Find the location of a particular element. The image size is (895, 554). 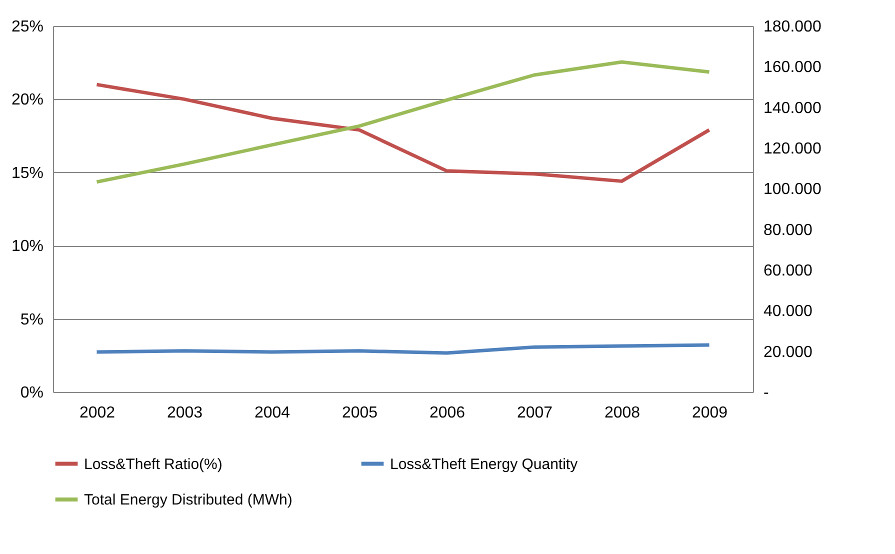

y2-tick-label: 180.000 is located at coordinates (793, 27).